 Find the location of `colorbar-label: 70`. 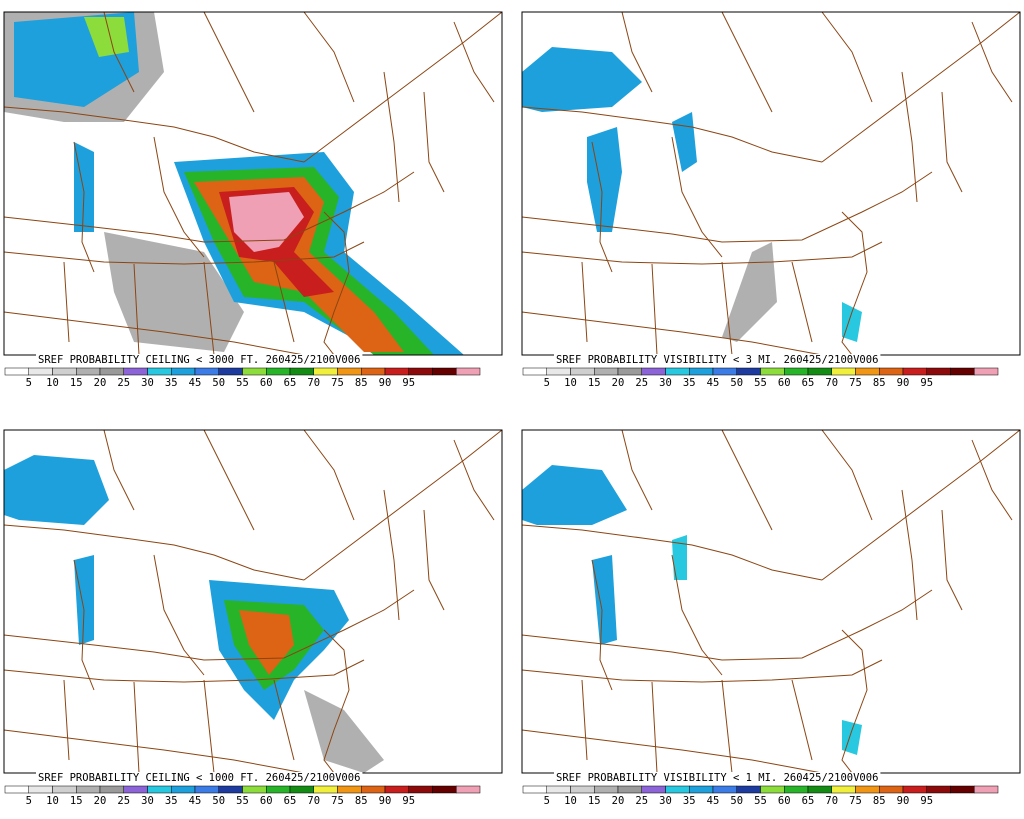

colorbar-label: 70 is located at coordinates (313, 801).